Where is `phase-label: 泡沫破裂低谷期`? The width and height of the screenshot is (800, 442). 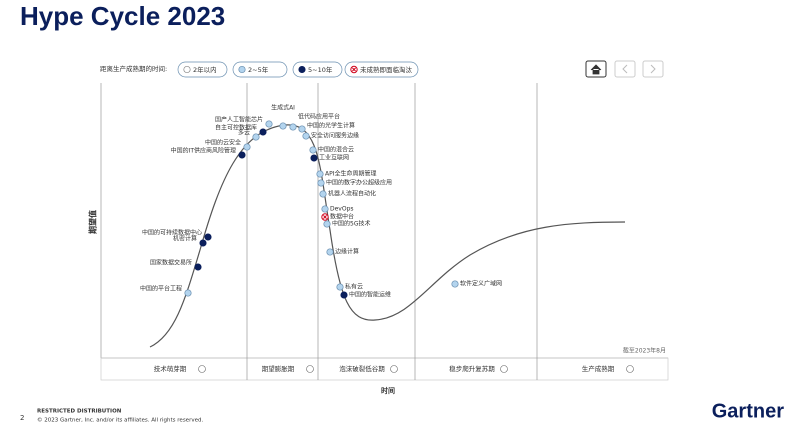 phase-label: 泡沫破裂低谷期 is located at coordinates (362, 368).